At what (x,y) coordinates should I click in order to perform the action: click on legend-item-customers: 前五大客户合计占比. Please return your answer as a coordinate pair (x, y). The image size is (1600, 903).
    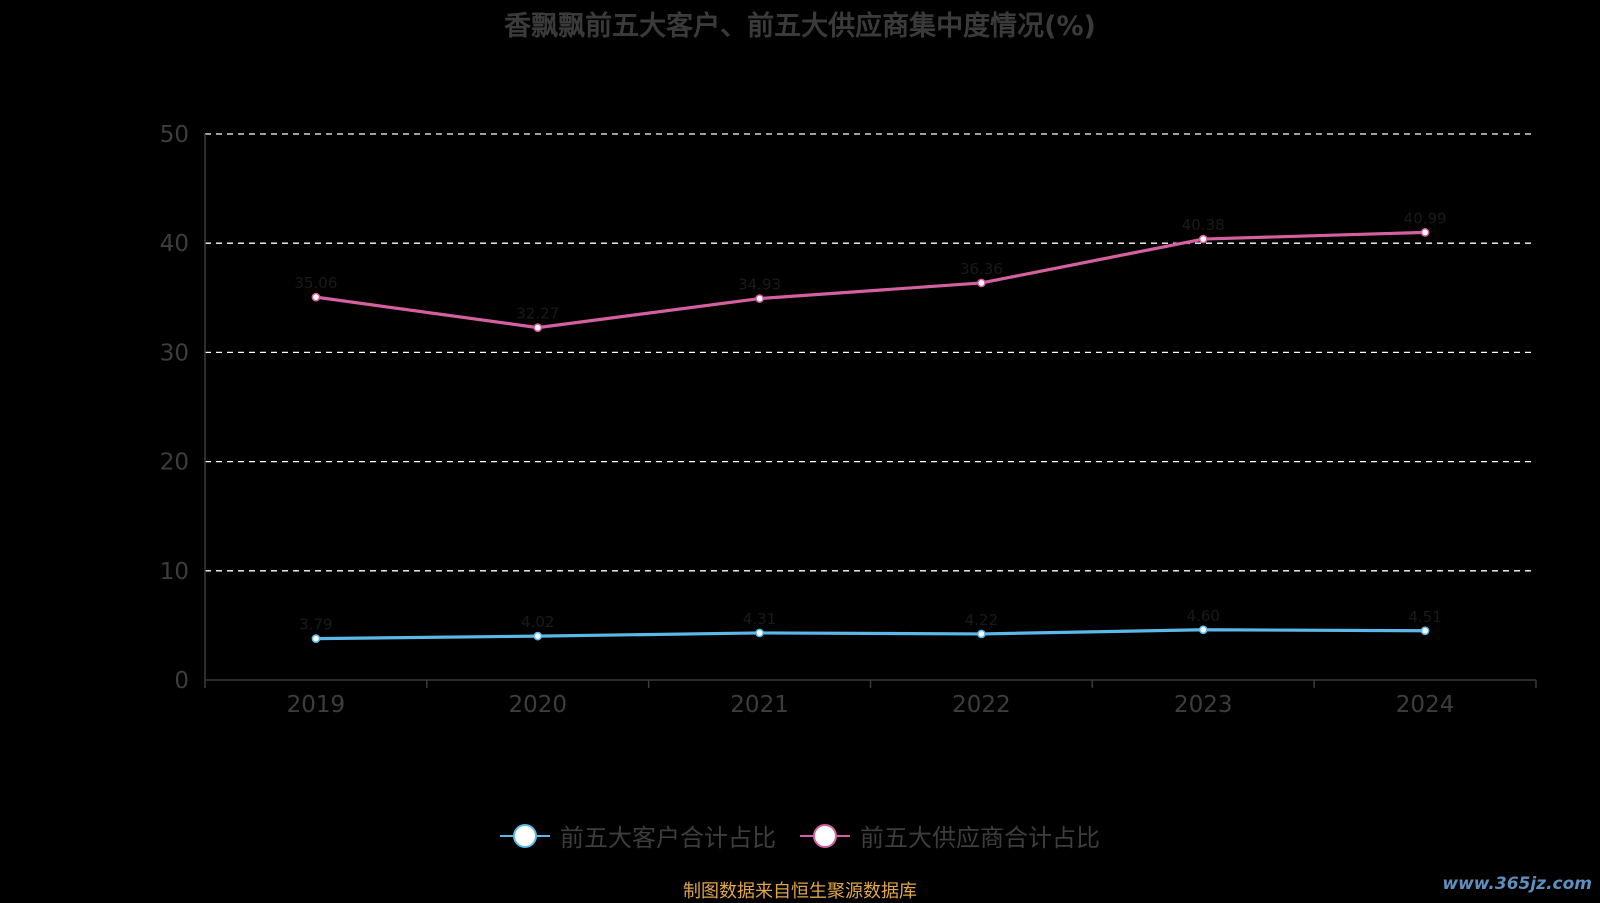
    Looking at the image, I should click on (638, 835).